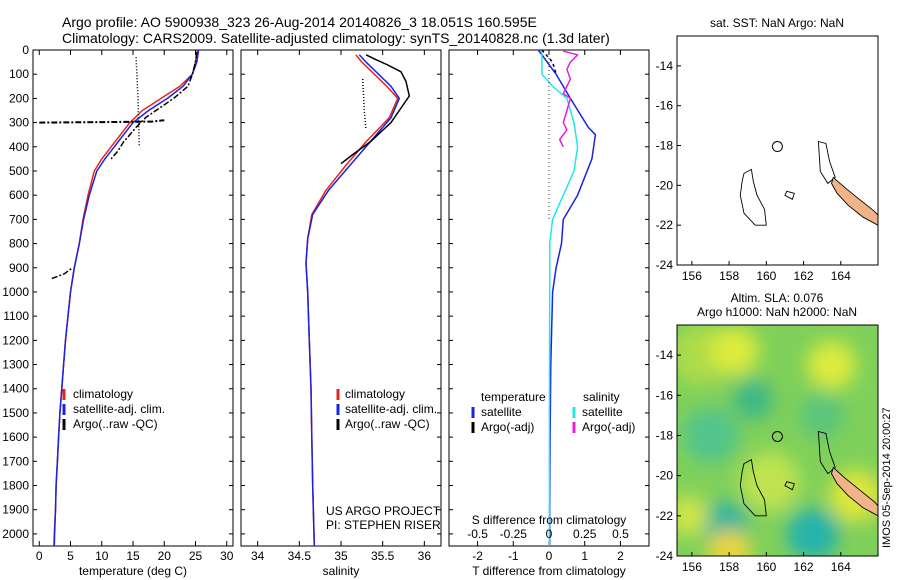 The image size is (900, 580). What do you see at coordinates (39, 556) in the screenshot?
I see `x-tick-label: 0` at bounding box center [39, 556].